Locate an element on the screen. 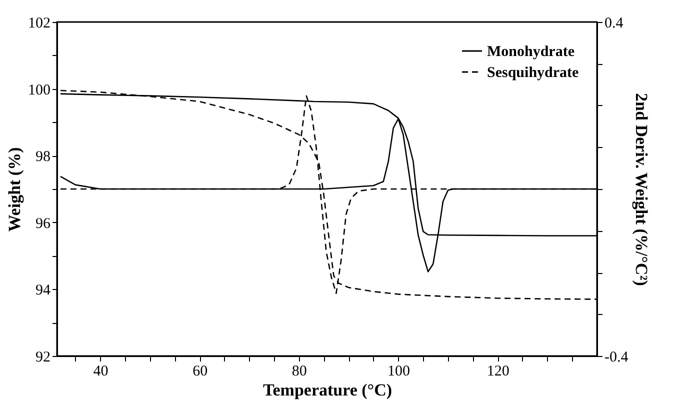 This screenshot has width=677, height=409. y2-tick-label: -0.4 is located at coordinates (616, 358).